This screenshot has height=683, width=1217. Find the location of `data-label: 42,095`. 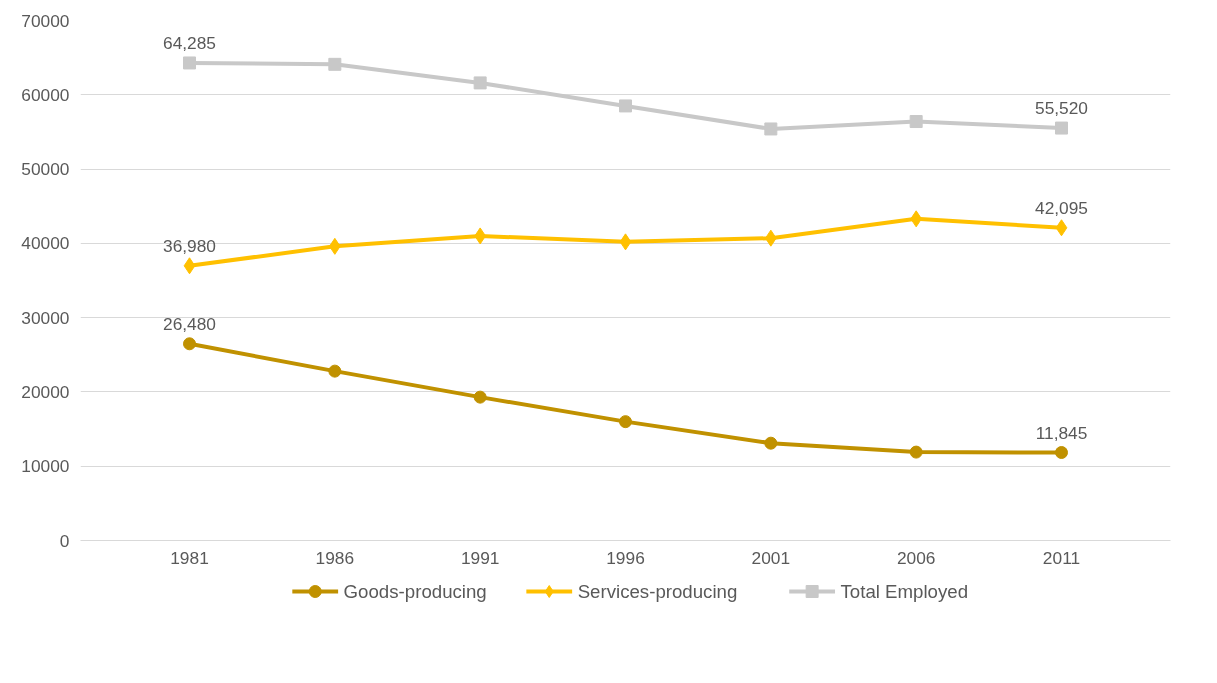

data-label: 42,095 is located at coordinates (1061, 207).